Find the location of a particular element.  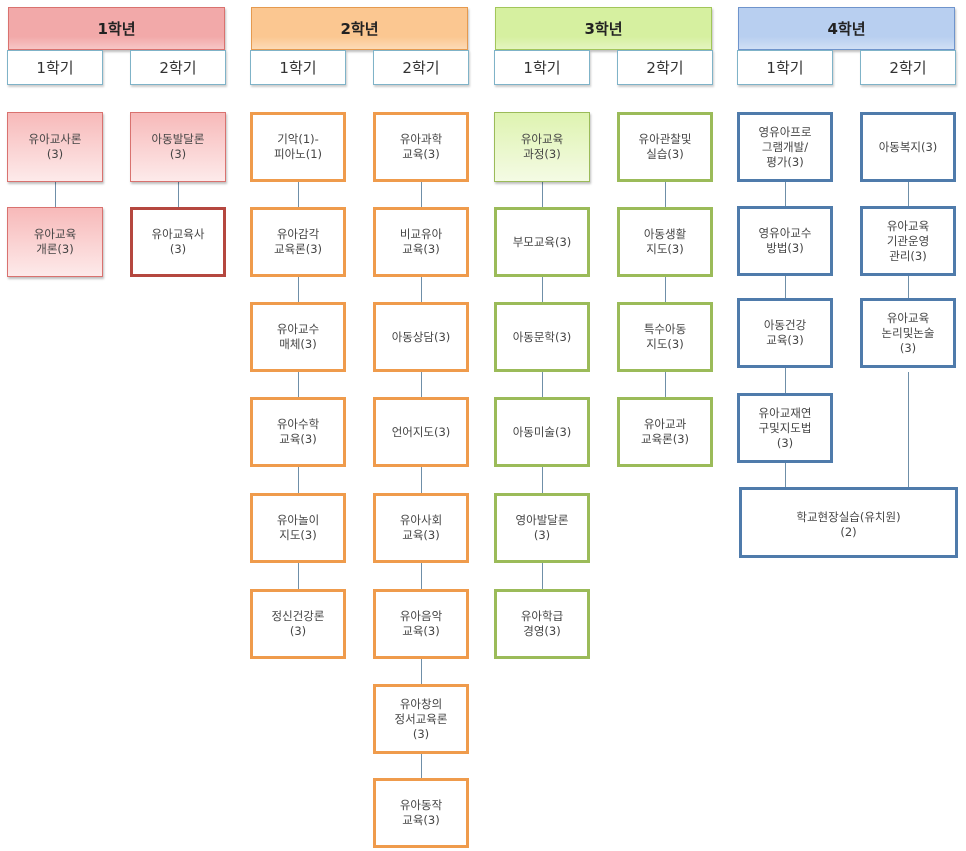

year-header: 1학년 is located at coordinates (116, 28).